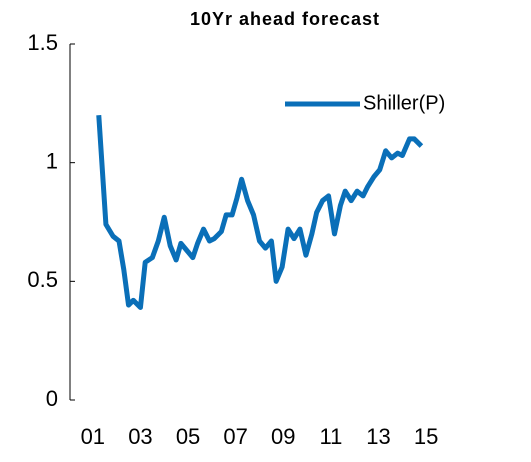 The image size is (531, 462). What do you see at coordinates (188, 436) in the screenshot?
I see `x-tick-label: 05` at bounding box center [188, 436].